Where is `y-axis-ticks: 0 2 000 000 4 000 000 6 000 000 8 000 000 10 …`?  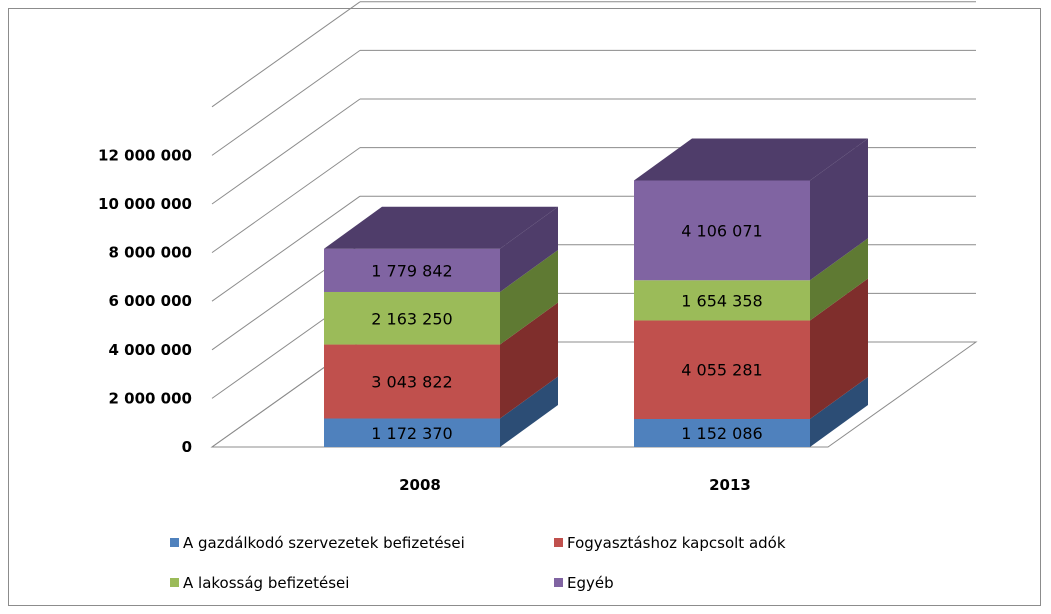 y-axis-ticks: 0 2 000 000 4 000 000 6 000 000 8 000 000 10 … is located at coordinates (145, 301).